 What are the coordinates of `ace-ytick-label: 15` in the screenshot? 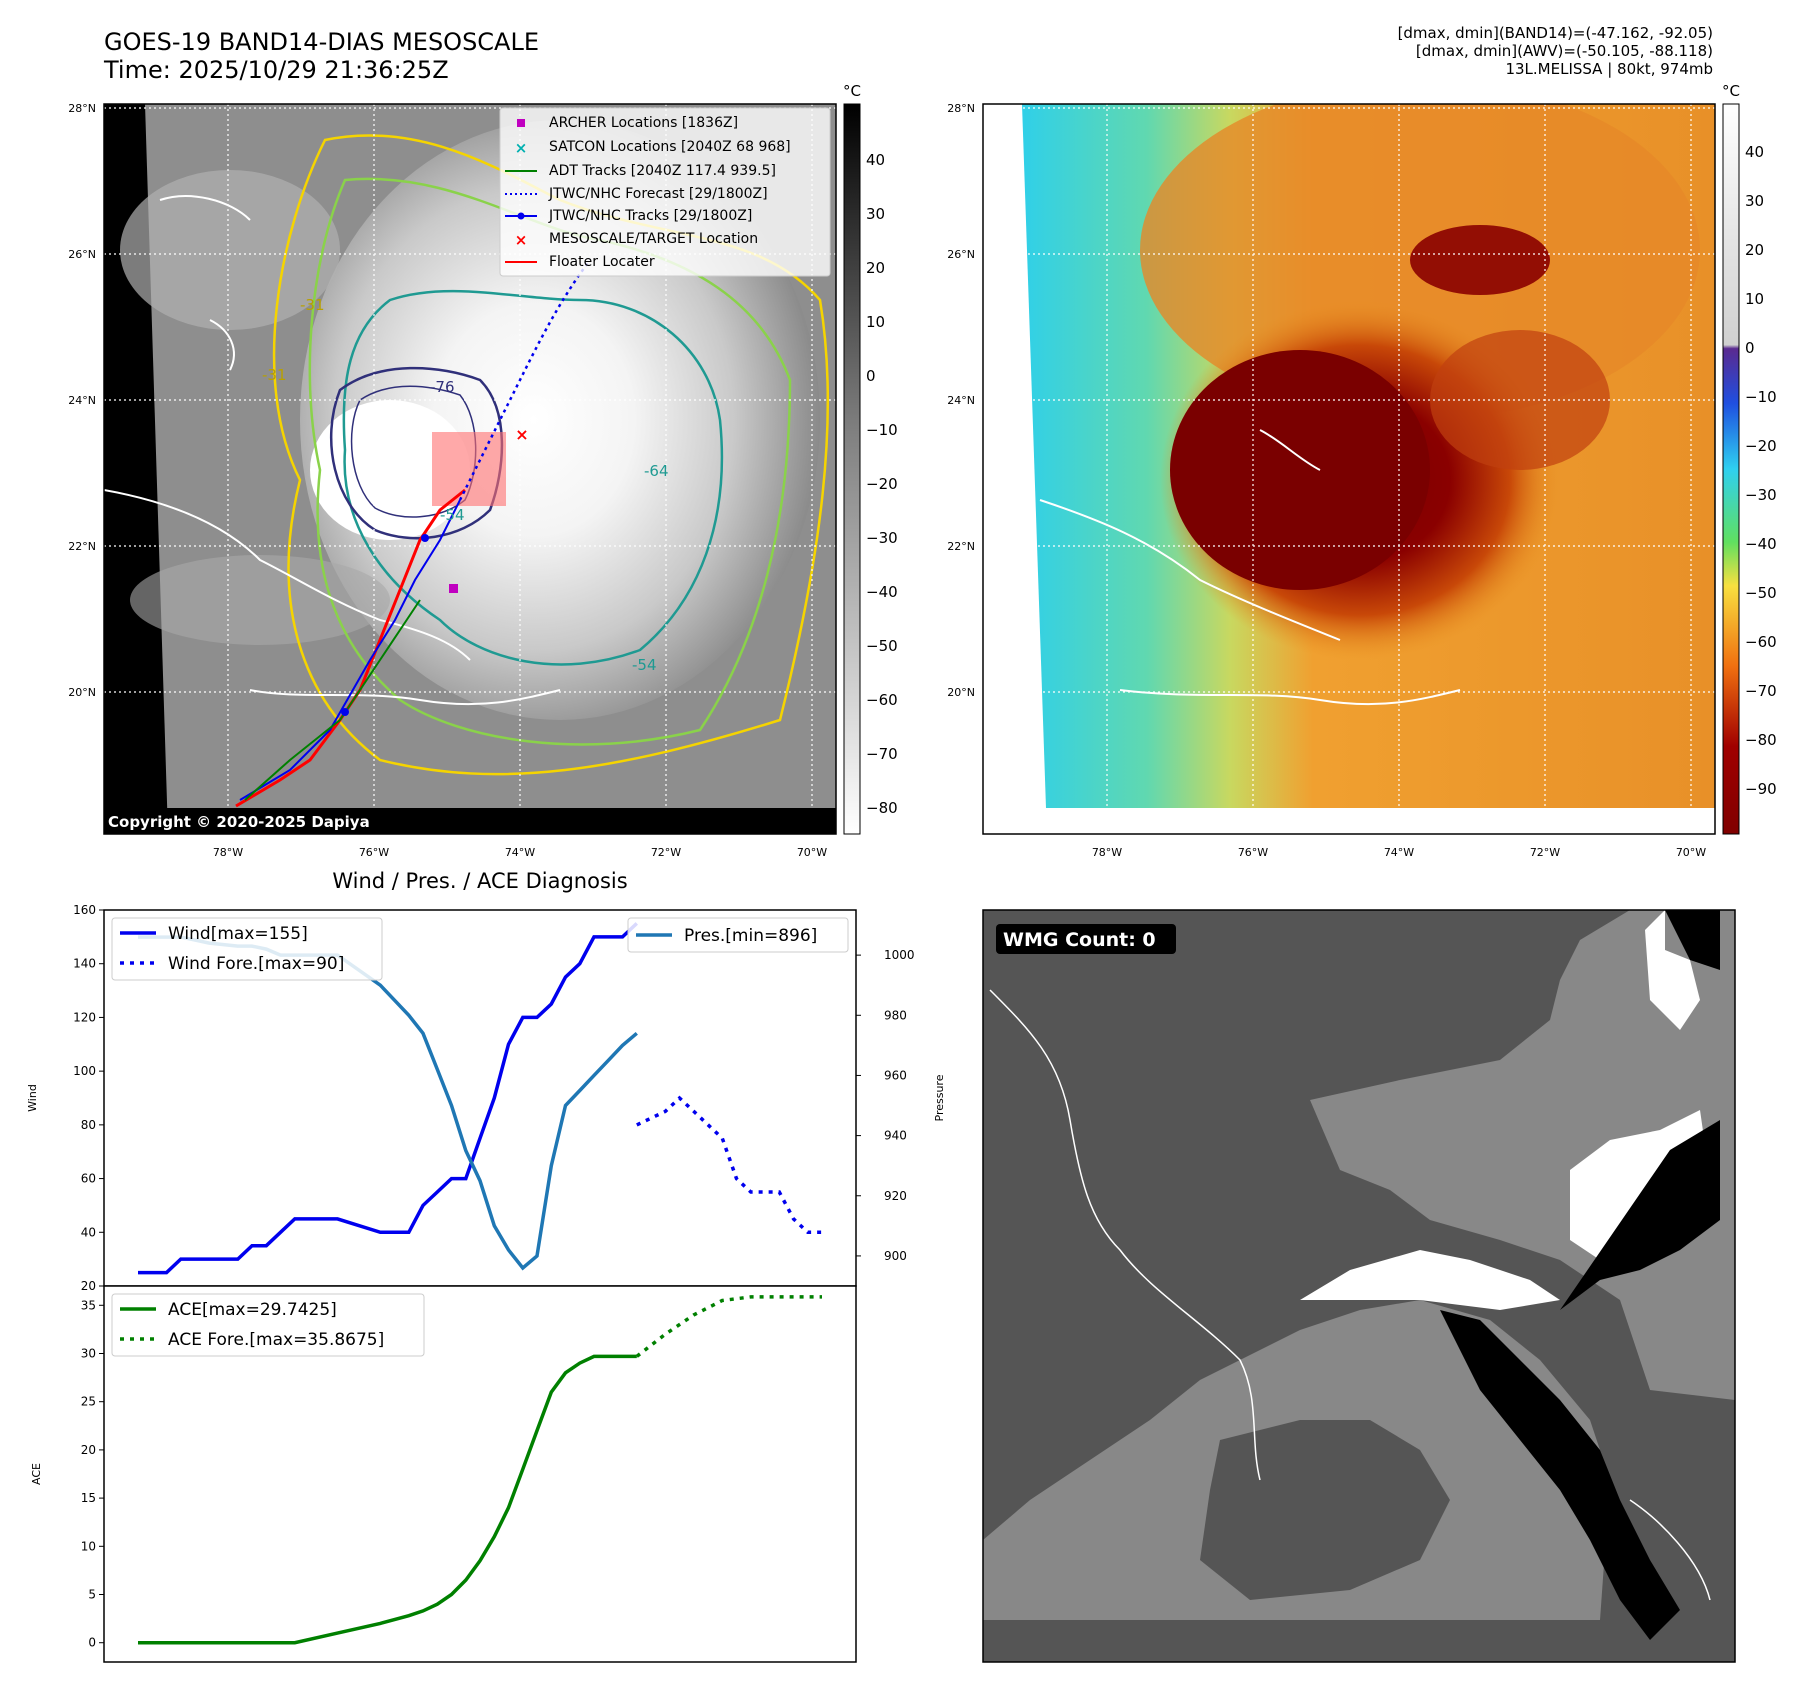 It's located at (88, 1498).